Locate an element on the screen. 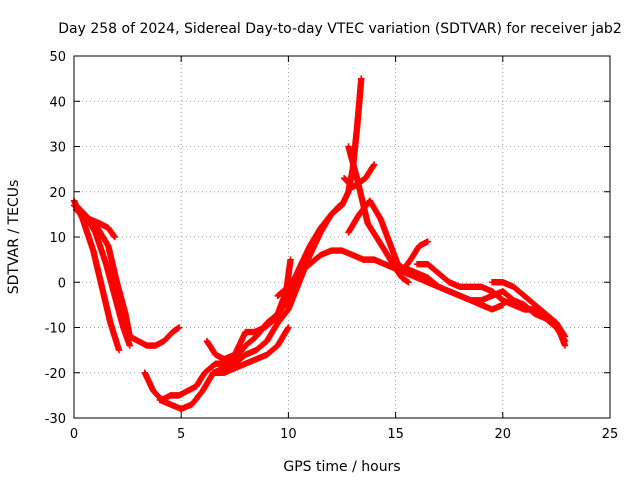 This screenshot has width=640, height=480. y-axis-label: SDTVAR / TECUs is located at coordinates (14, 237).